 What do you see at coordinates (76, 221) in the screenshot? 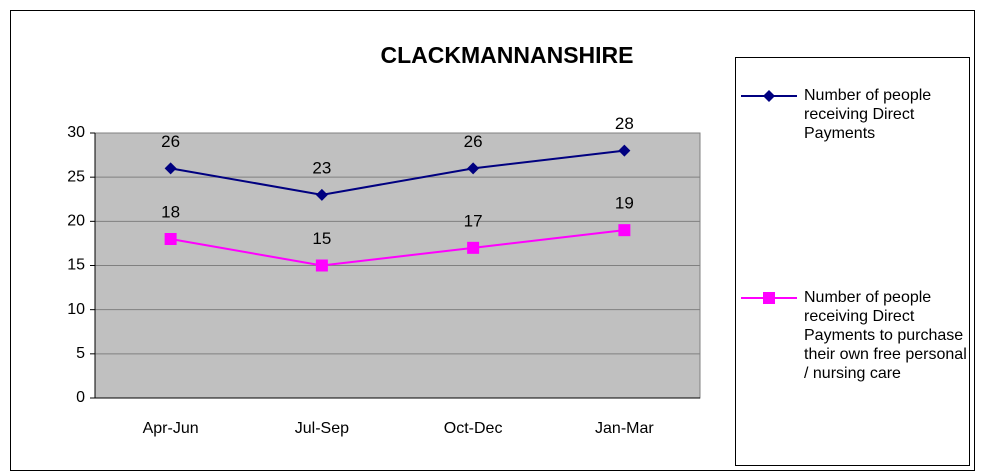
I see `y-tick-label: 20` at bounding box center [76, 221].